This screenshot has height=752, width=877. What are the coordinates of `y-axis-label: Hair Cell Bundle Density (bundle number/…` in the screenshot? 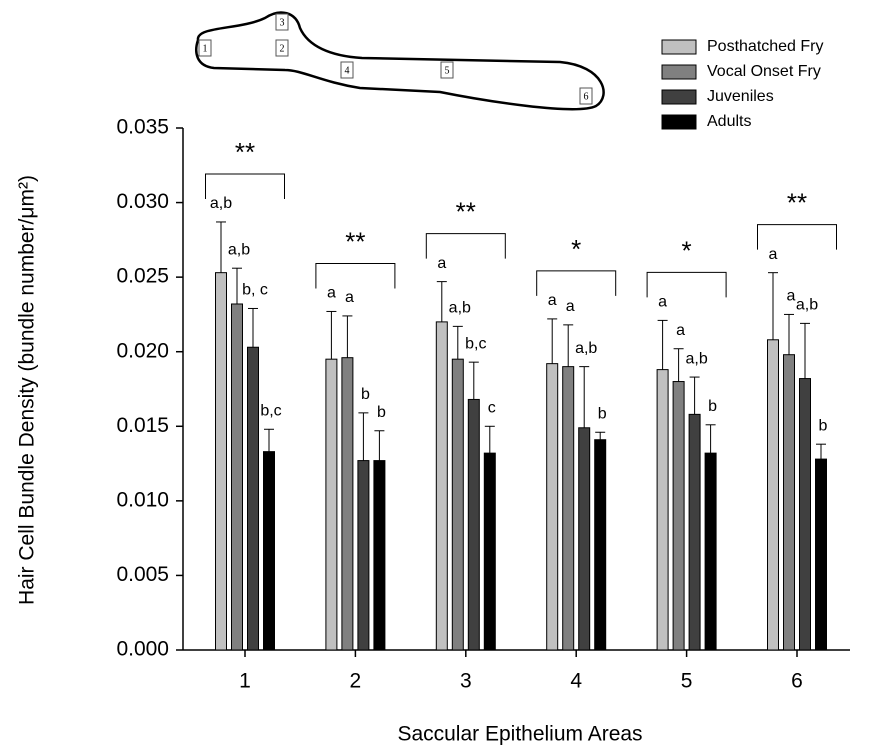 It's located at (27, 390).